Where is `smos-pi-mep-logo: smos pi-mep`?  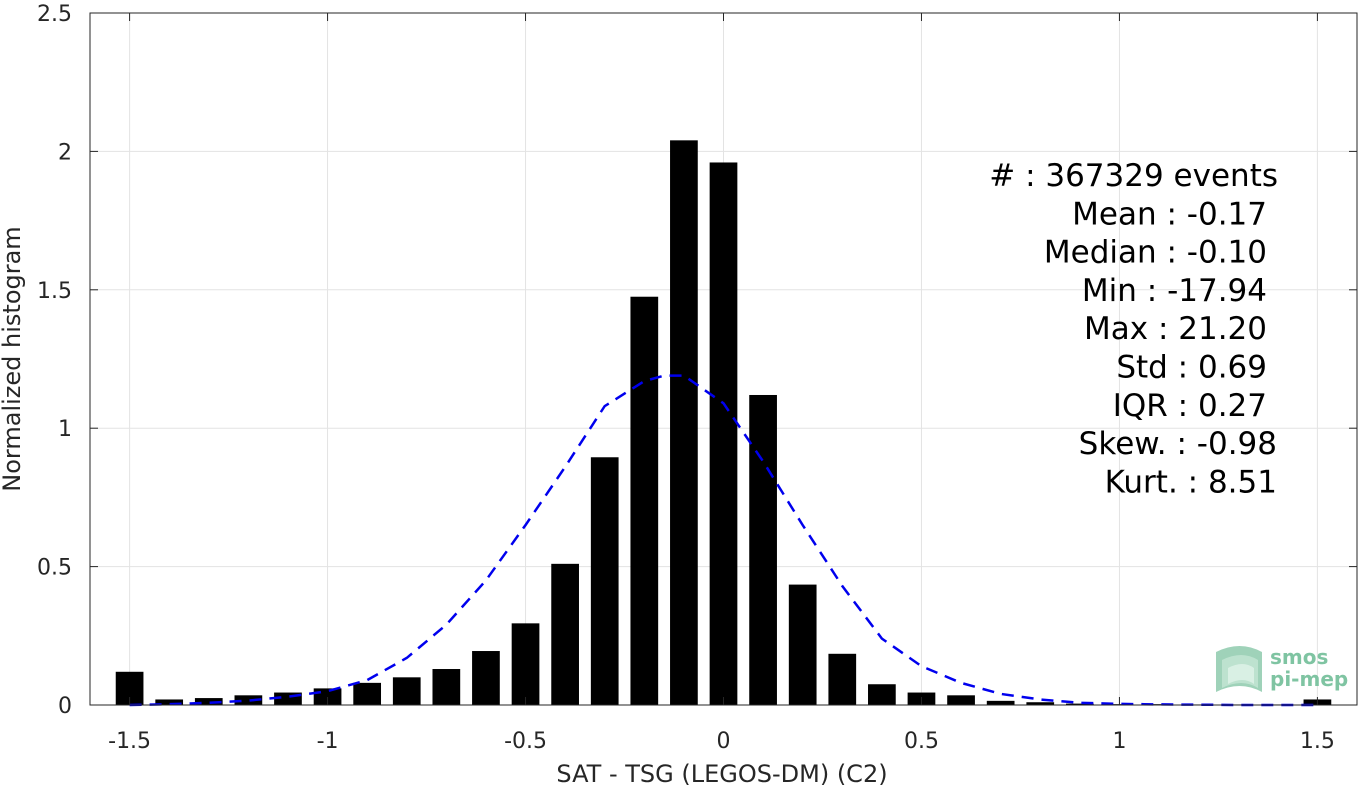 smos-pi-mep-logo: smos pi-mep is located at coordinates (1282, 668).